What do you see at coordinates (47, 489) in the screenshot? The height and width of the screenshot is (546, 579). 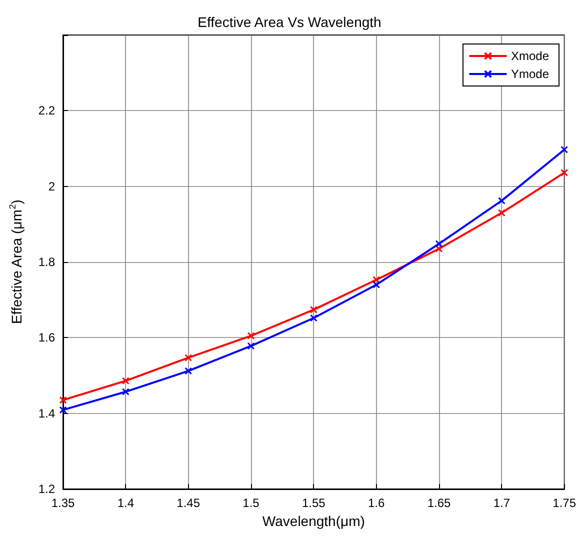 I see `y-tick-label: 1.2` at bounding box center [47, 489].